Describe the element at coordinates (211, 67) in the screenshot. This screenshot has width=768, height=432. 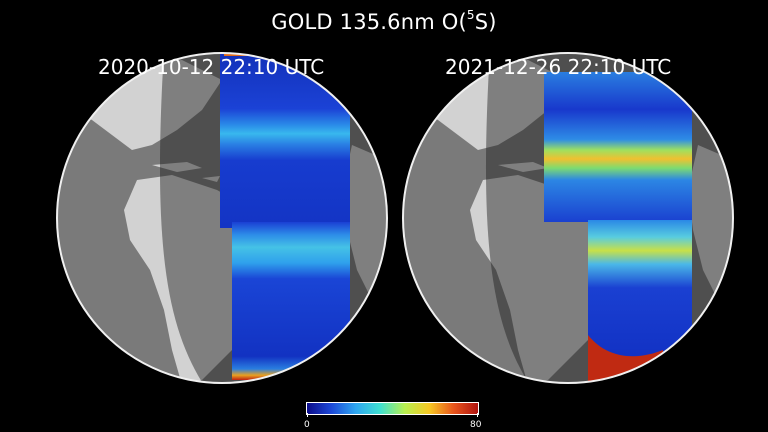
I see `timestamp-left: 2020-10-12 22:10 UTC` at that location.